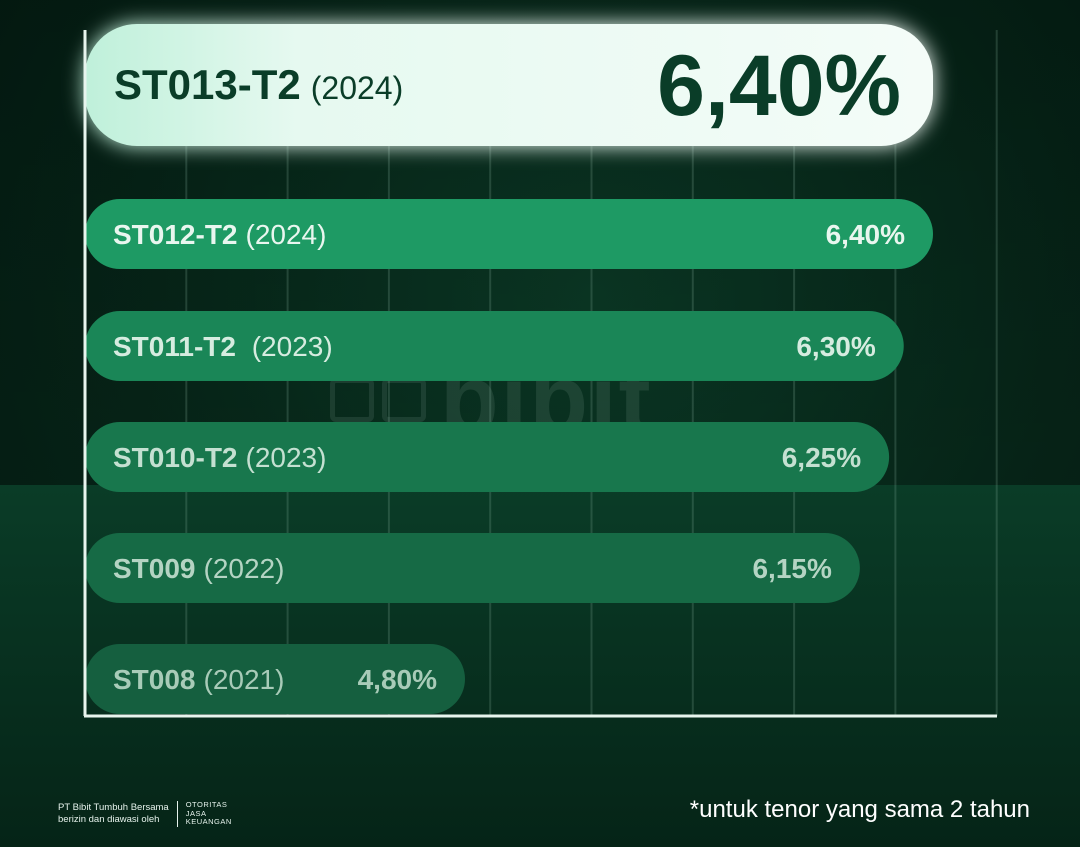 Image resolution: width=1080 pixels, height=847 pixels. I want to click on bar-category-label: ST010-T2 (2023), so click(219, 457).